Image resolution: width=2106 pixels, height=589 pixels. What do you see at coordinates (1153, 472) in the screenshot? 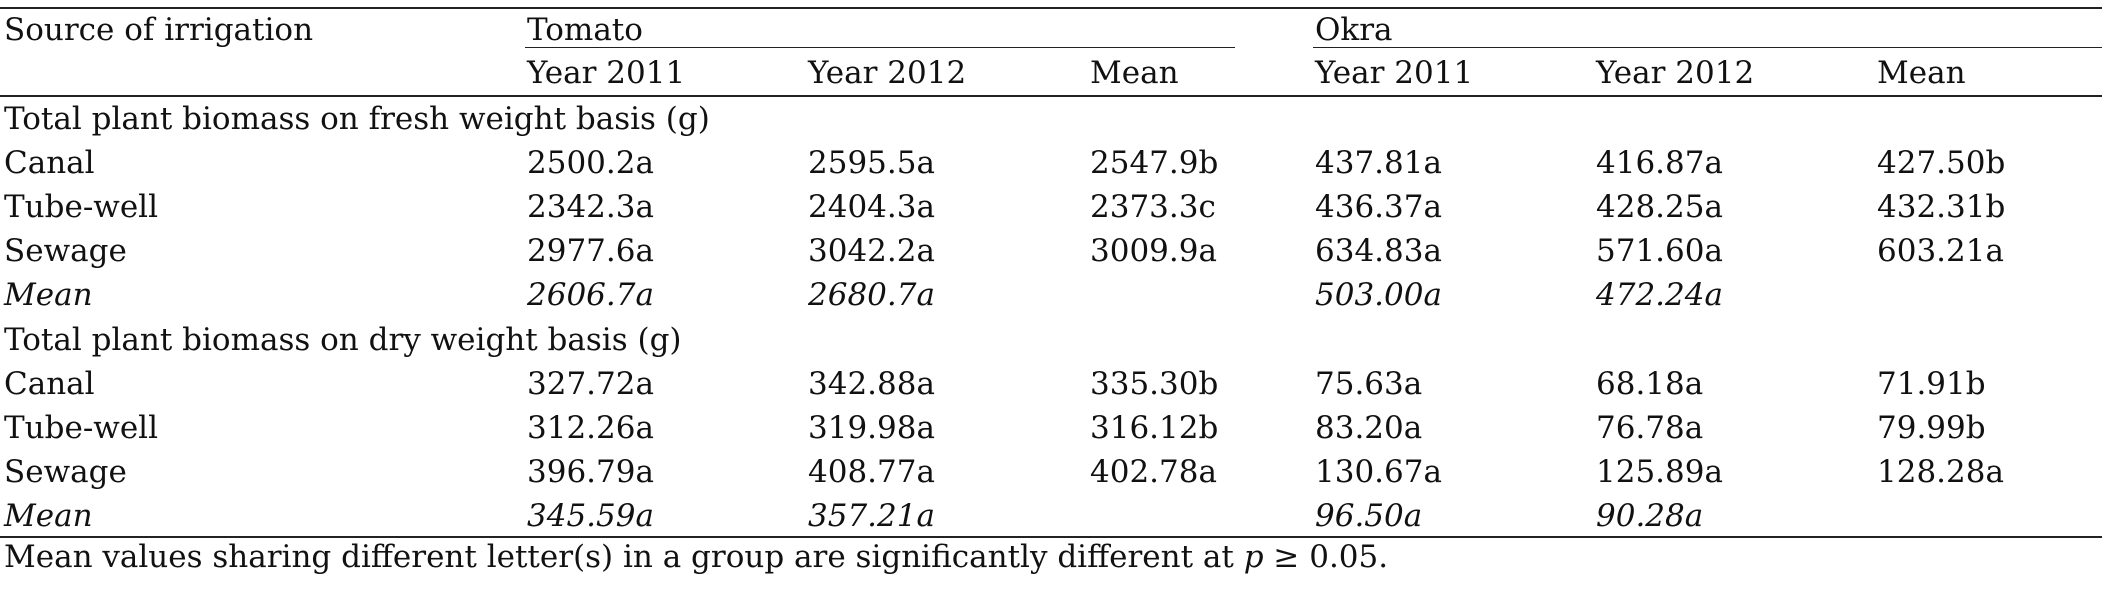
I see `table-cell: 402.78a` at bounding box center [1153, 472].